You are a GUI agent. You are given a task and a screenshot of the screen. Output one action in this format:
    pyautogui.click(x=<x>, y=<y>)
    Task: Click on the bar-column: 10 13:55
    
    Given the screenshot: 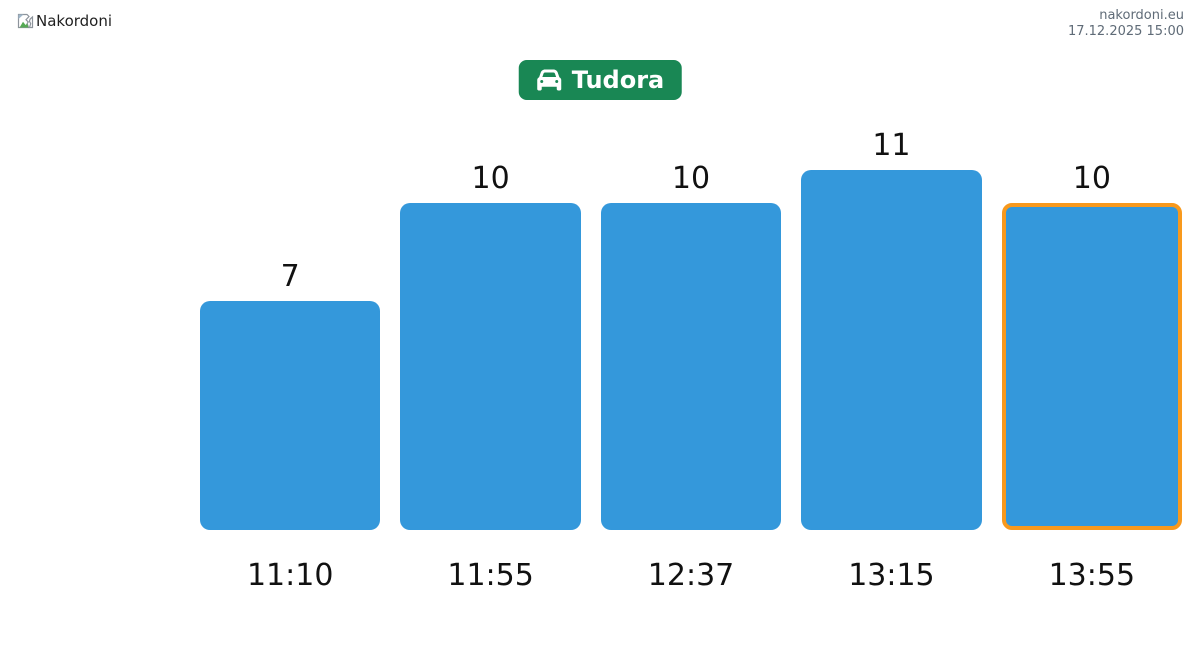 What is the action you would take?
    pyautogui.click(x=1092, y=362)
    